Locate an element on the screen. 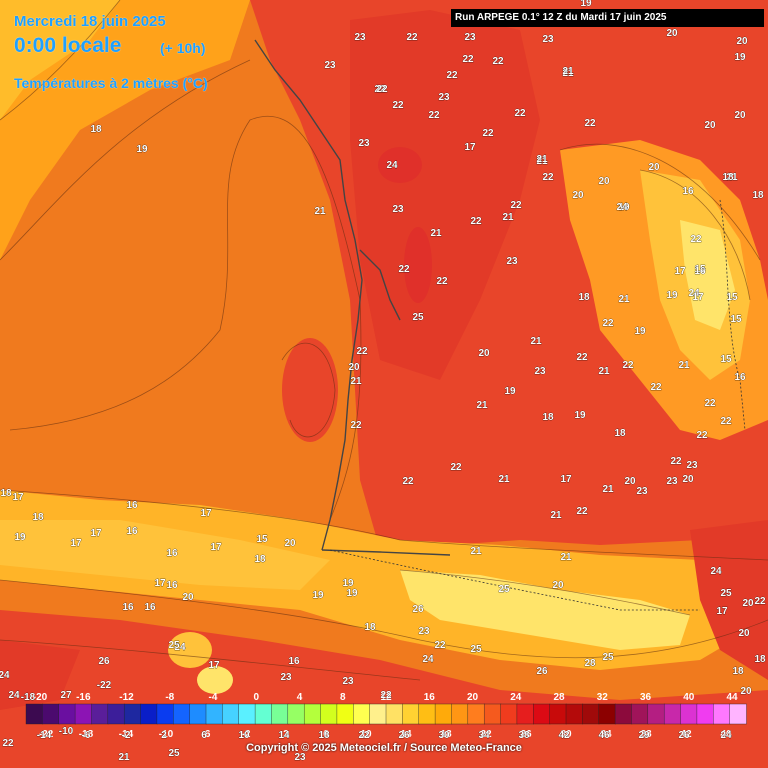  temperature-value-label: 25 is located at coordinates (174, 753).